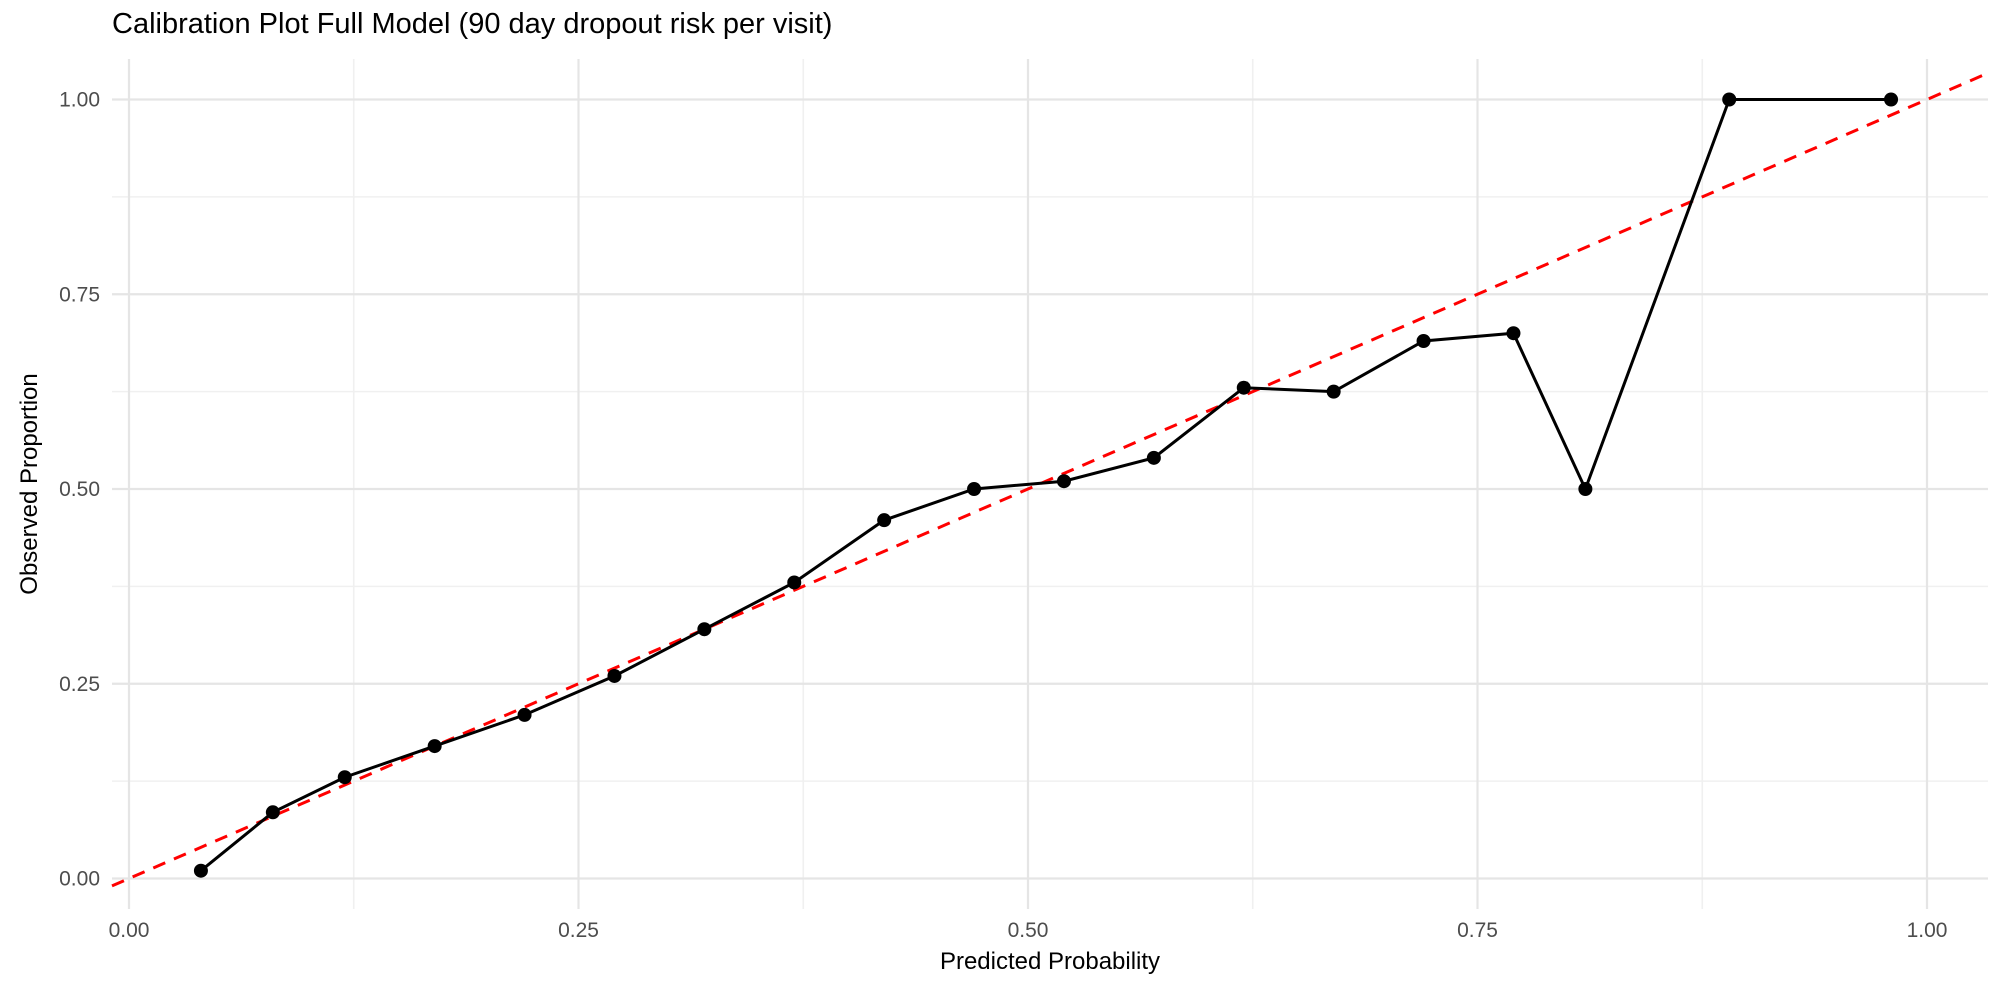  I want to click on y-axis-tick-label: 0.00, so click(79, 879).